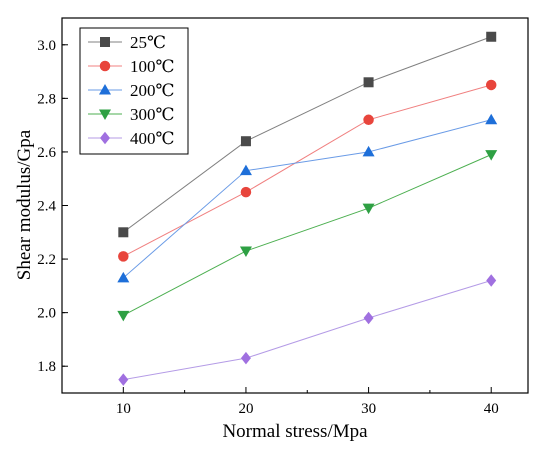 The image size is (550, 452). Describe the element at coordinates (307, 330) in the screenshot. I see `series-line` at that location.